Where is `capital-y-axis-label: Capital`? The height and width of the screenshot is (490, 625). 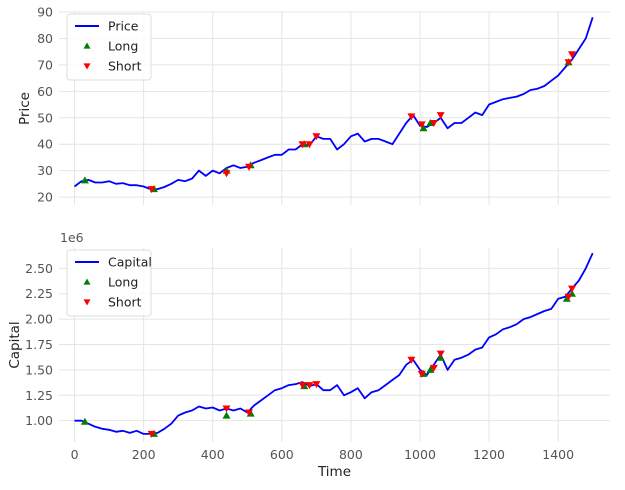 capital-y-axis-label: Capital is located at coordinates (15, 344).